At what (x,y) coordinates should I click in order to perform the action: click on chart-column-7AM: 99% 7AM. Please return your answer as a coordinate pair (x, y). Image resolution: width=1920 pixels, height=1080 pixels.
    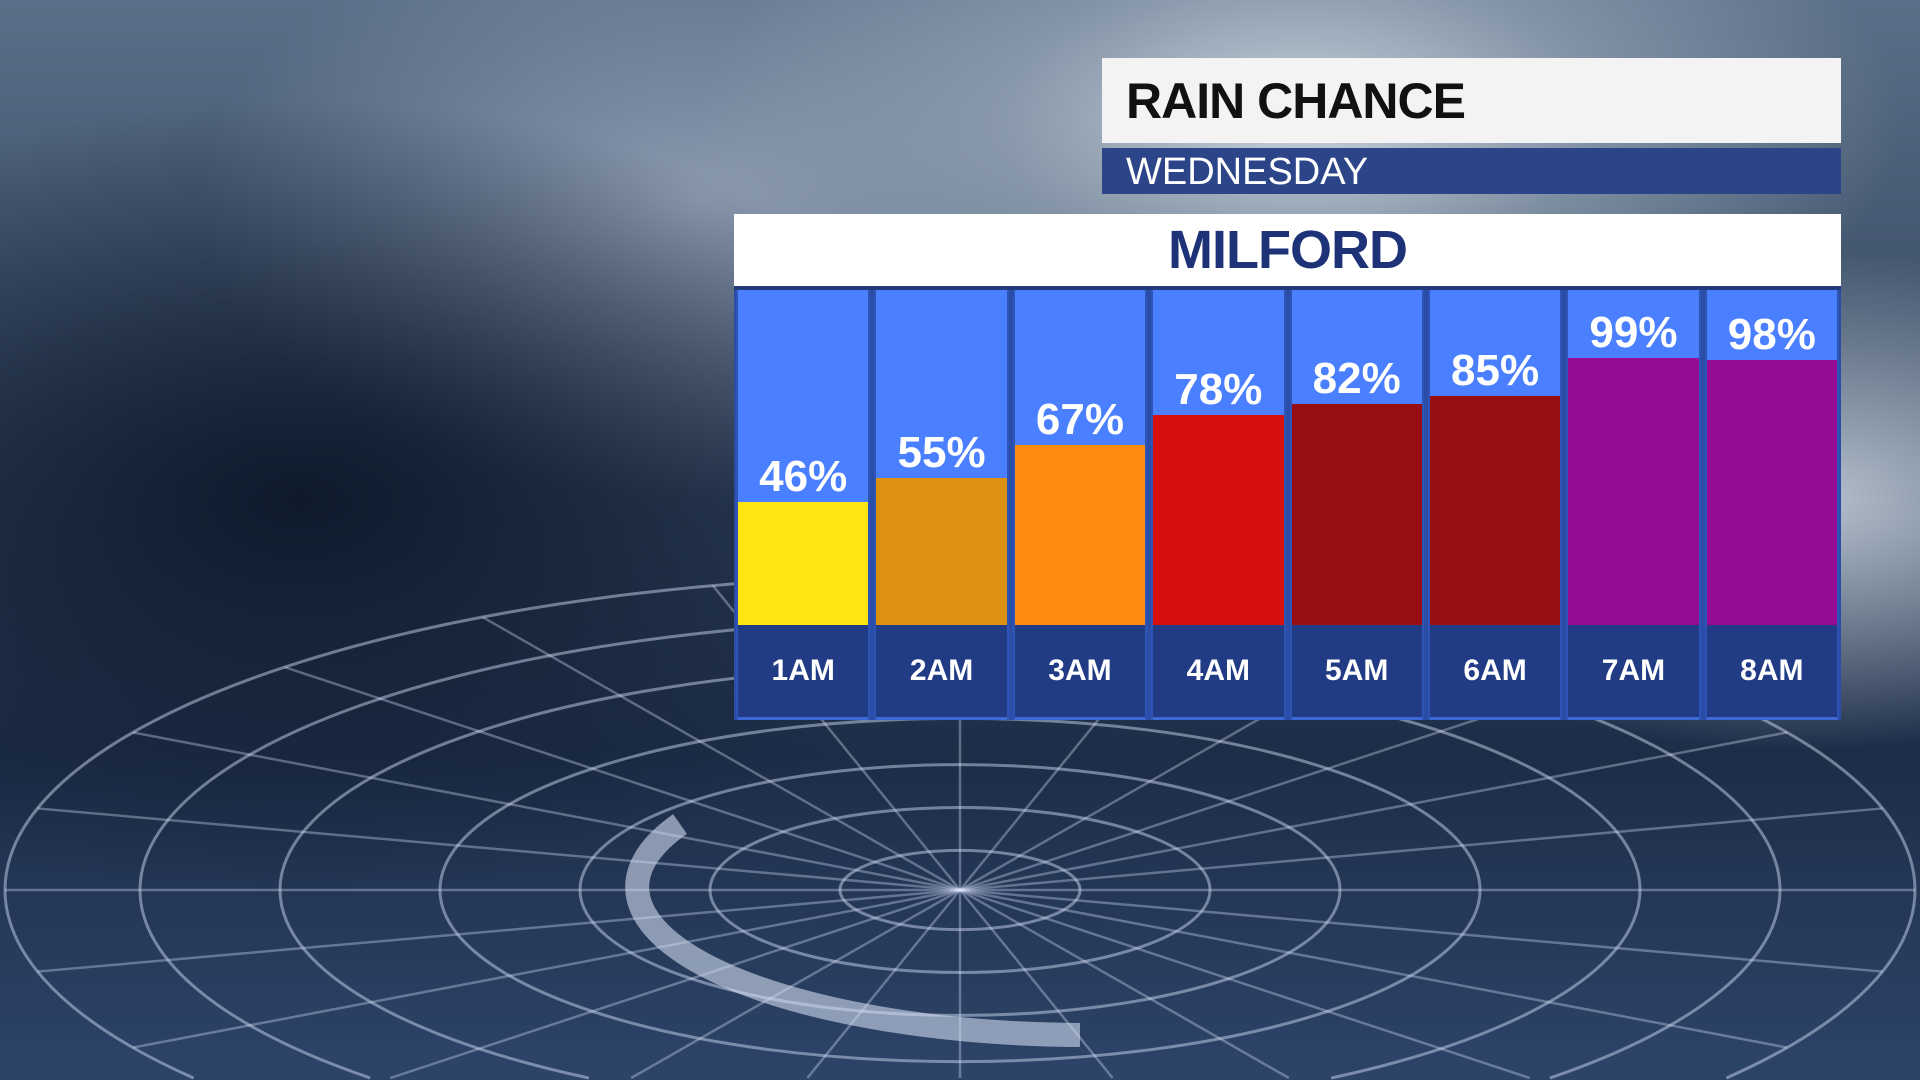
    Looking at the image, I should click on (1633, 505).